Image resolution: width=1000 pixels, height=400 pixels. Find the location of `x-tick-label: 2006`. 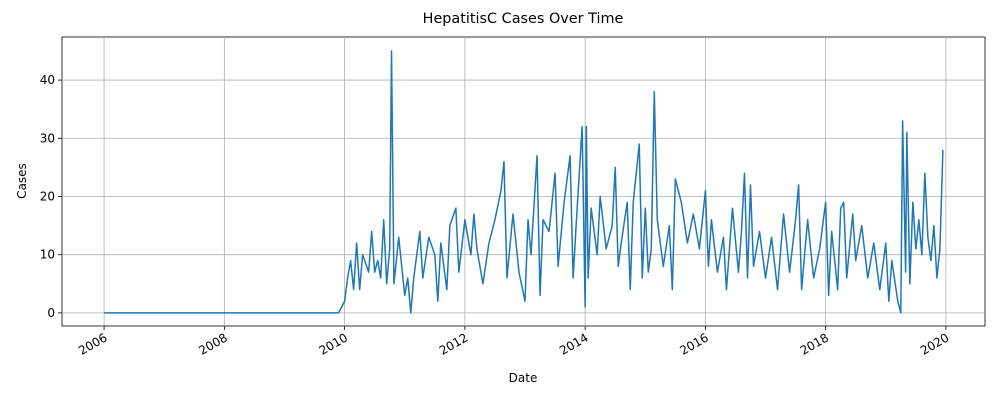

x-tick-label: 2006 is located at coordinates (92, 343).